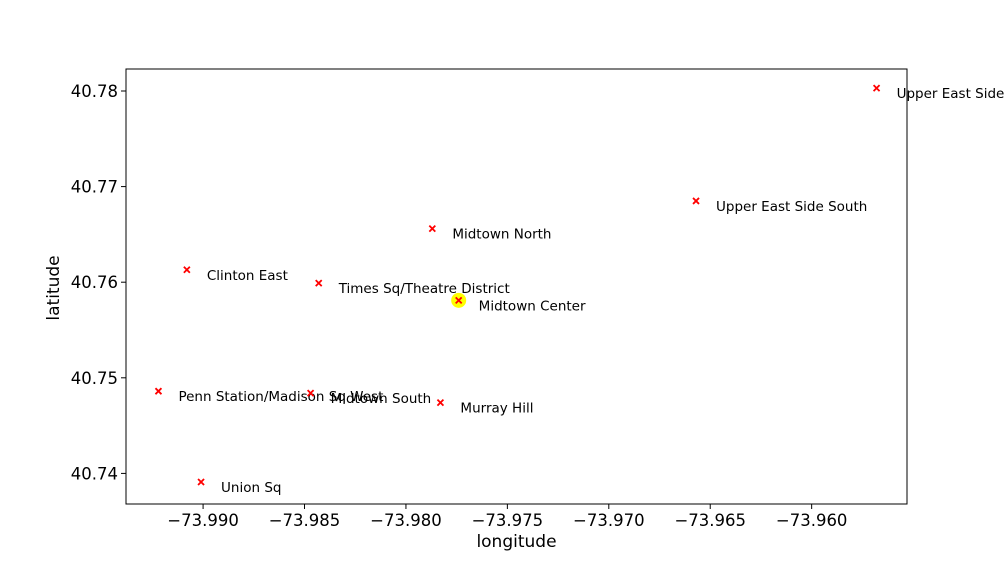  Describe the element at coordinates (710, 520) in the screenshot. I see `x-tick-label: −73.965` at that location.